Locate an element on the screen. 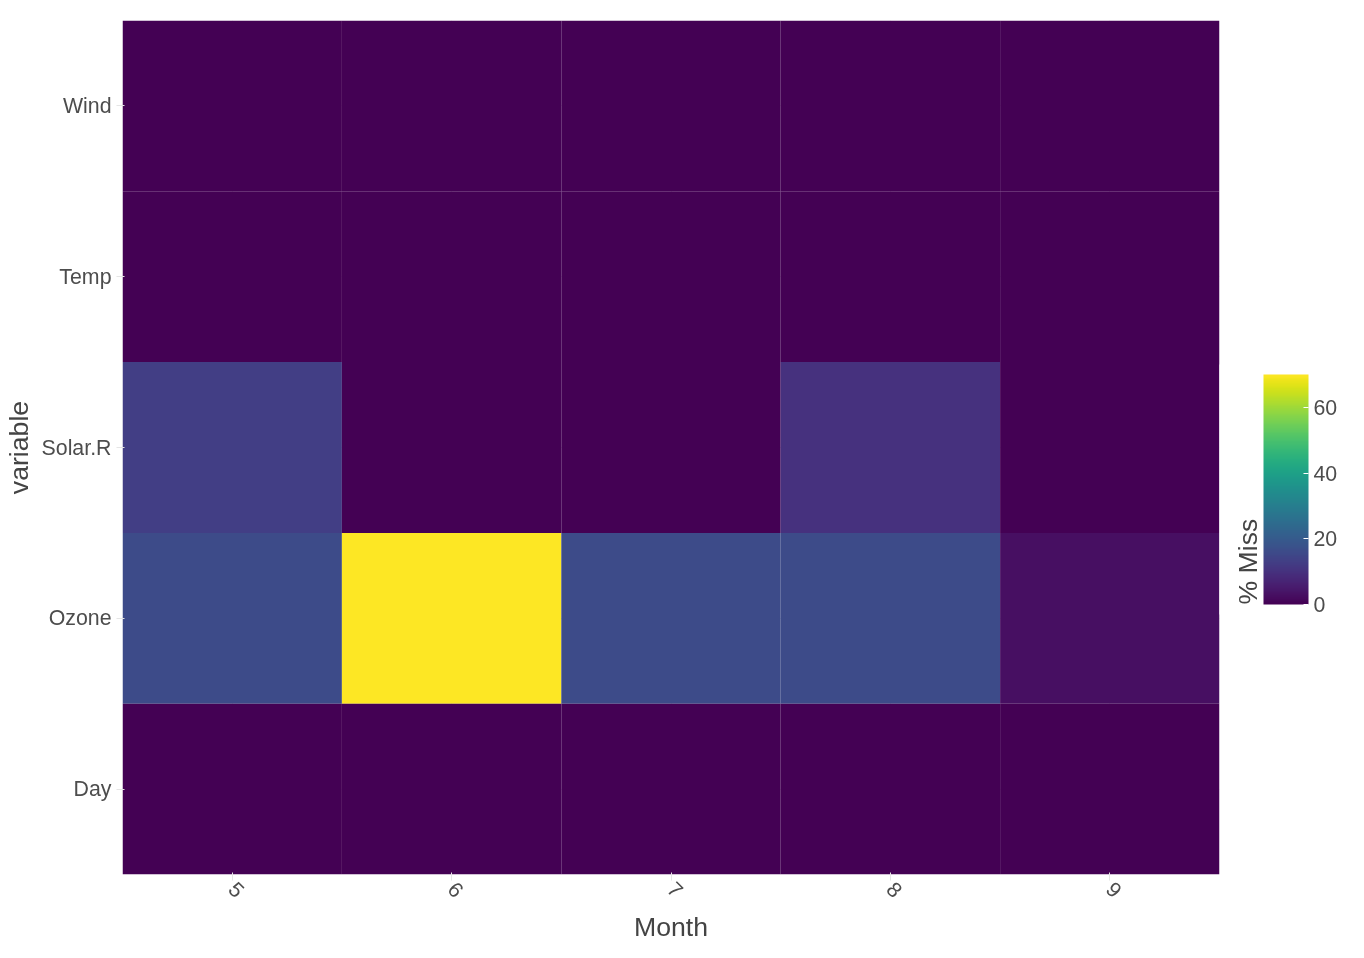 This screenshot has width=1364, height=958. x-tick-label: 8 is located at coordinates (894, 890).